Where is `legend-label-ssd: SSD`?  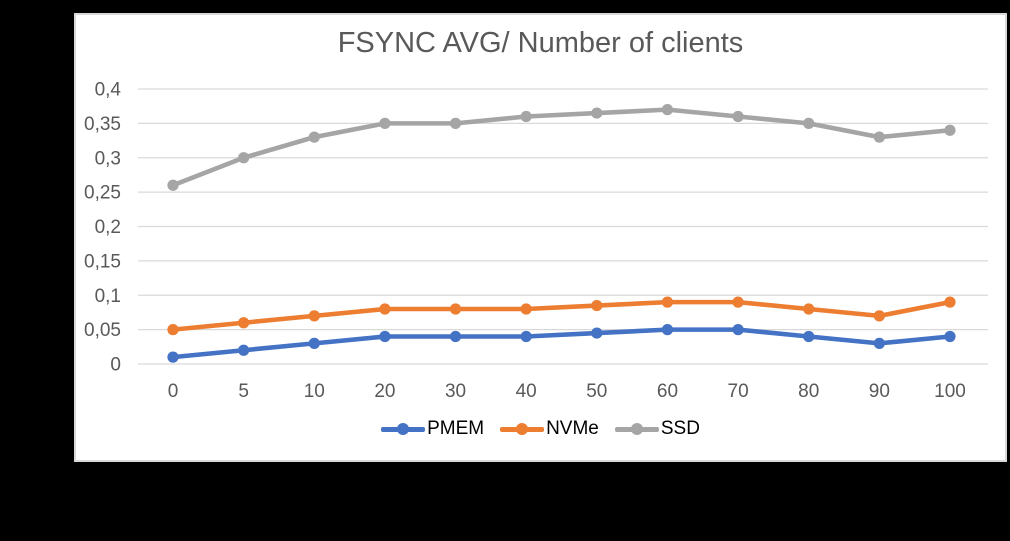
legend-label-ssd: SSD is located at coordinates (680, 428).